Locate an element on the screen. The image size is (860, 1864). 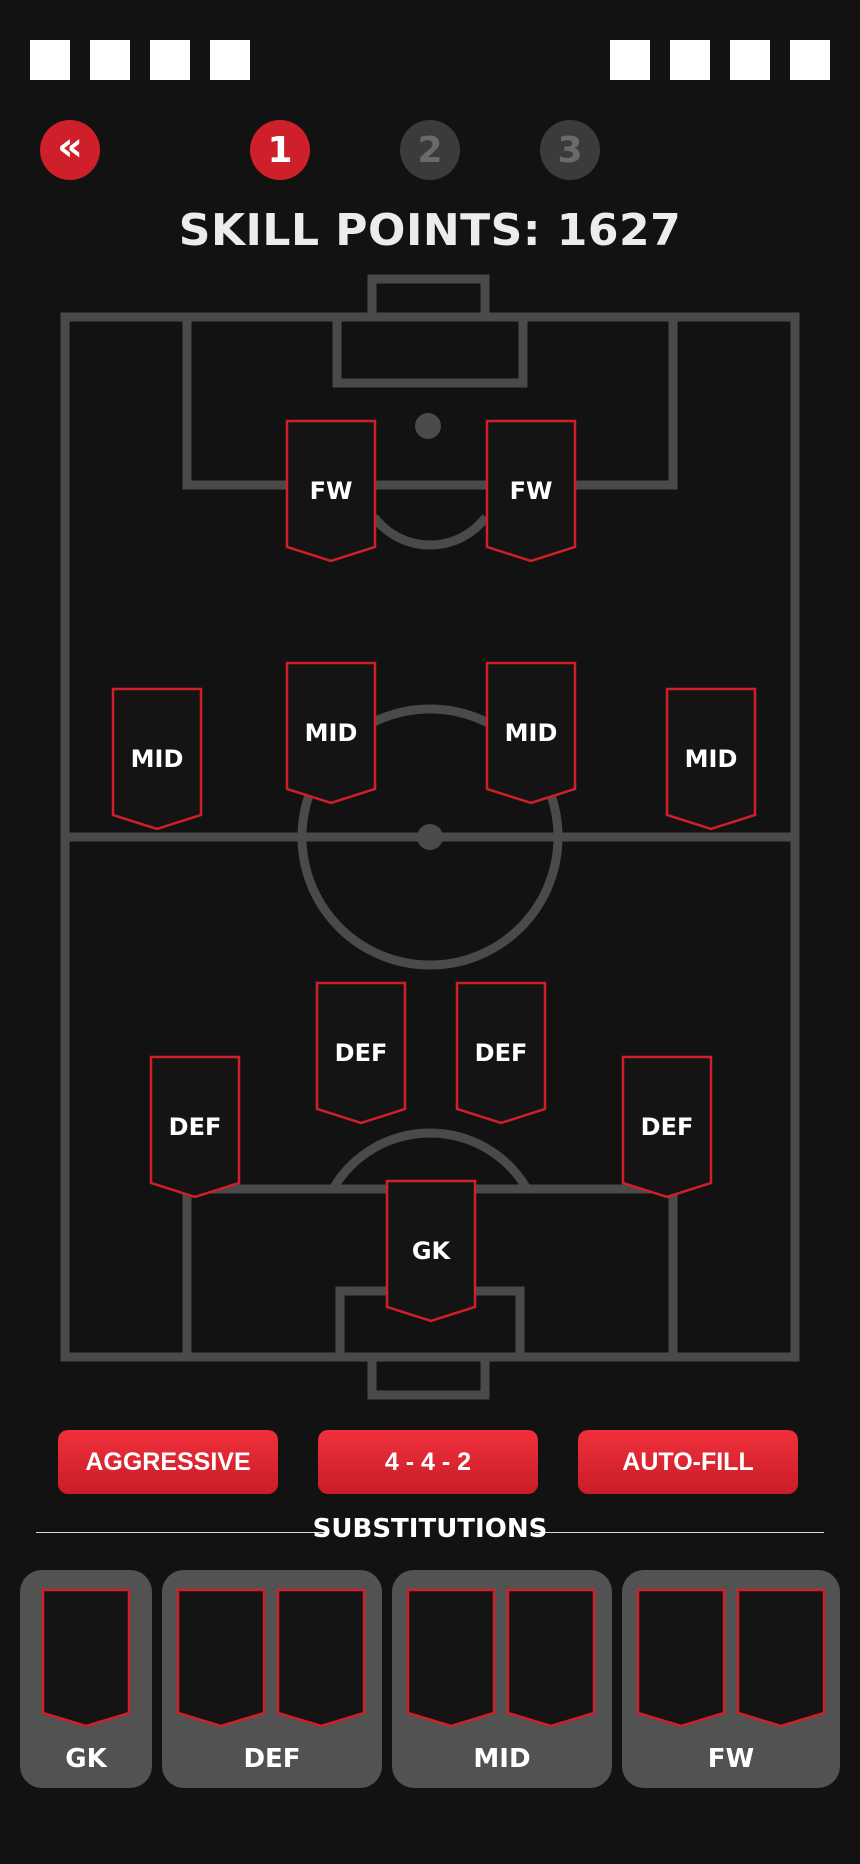
sub-slot-gk is located at coordinates (86, 1658).